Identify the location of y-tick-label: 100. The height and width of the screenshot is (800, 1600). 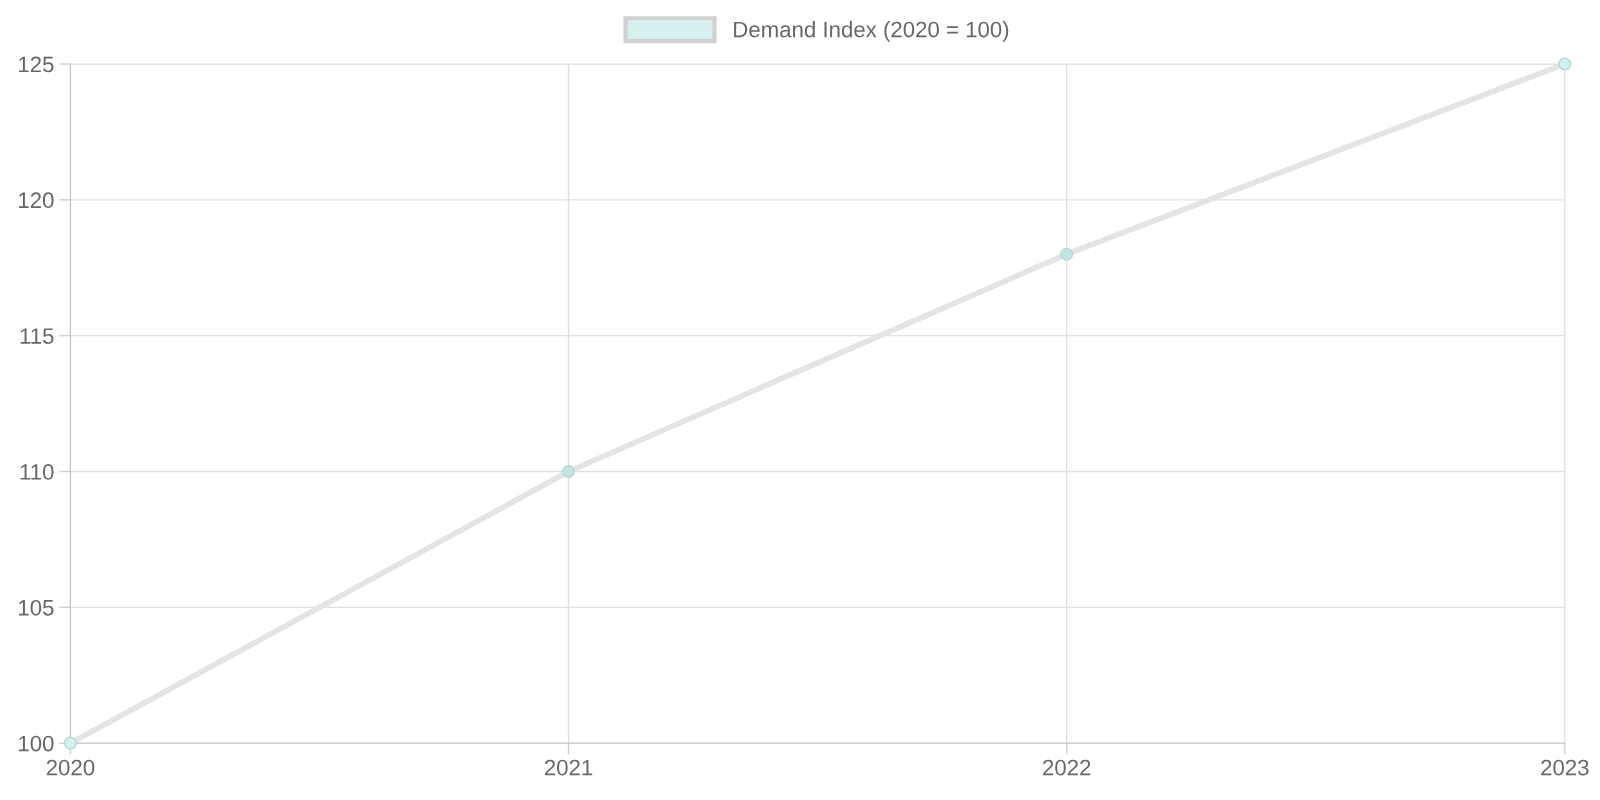
(36, 743).